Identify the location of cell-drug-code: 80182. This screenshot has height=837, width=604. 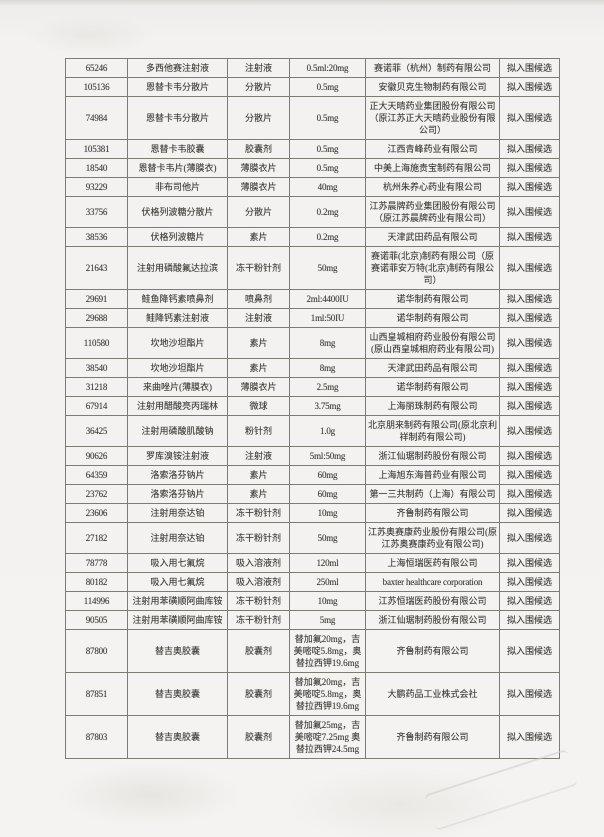
(96, 582).